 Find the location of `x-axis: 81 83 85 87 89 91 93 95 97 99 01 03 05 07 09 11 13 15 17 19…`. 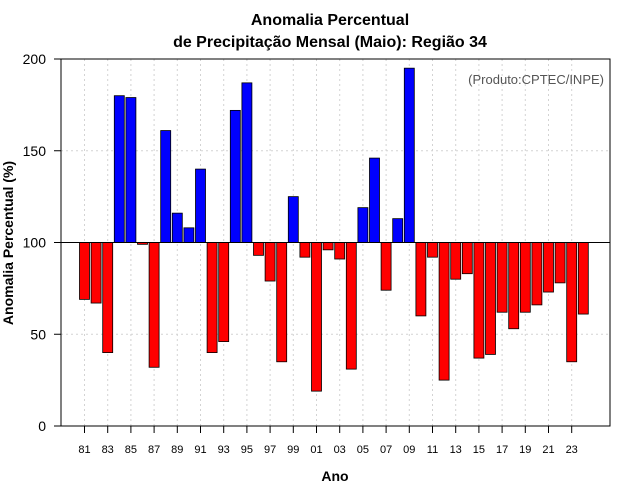

x-axis: 81 83 85 87 89 91 93 95 97 99 01 03 05 07 09 11 13 15 17 19… is located at coordinates (328, 441).